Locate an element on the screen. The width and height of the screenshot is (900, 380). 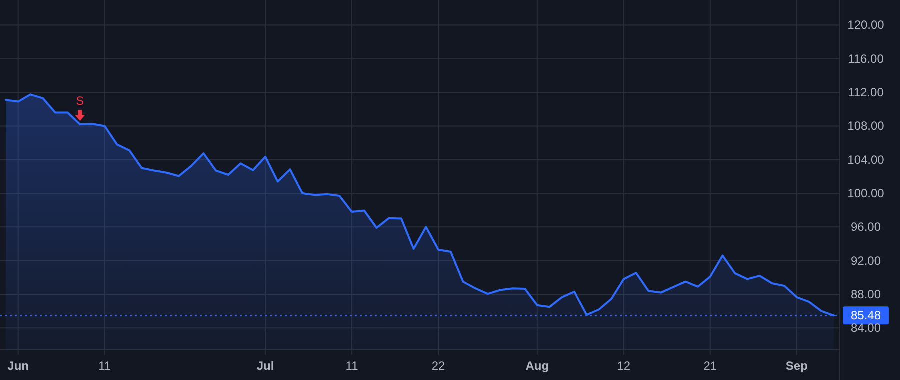
x-tick-label: Aug is located at coordinates (538, 366).